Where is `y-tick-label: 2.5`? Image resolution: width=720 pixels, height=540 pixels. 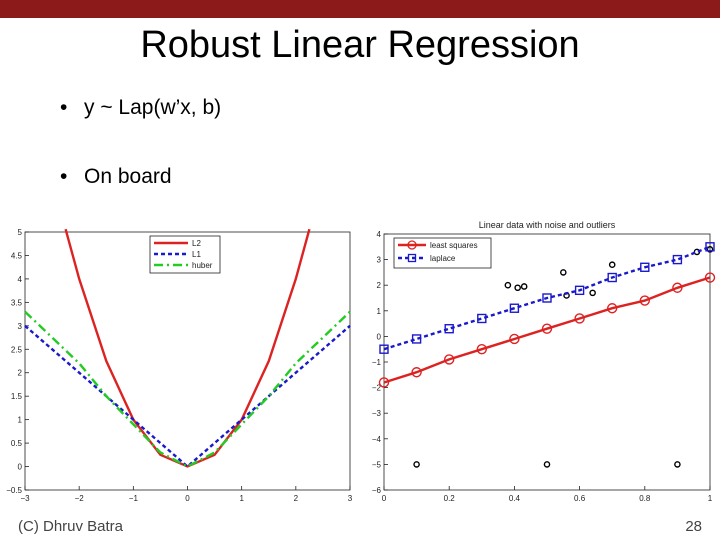 y-tick-label: 2.5 is located at coordinates (17, 349).